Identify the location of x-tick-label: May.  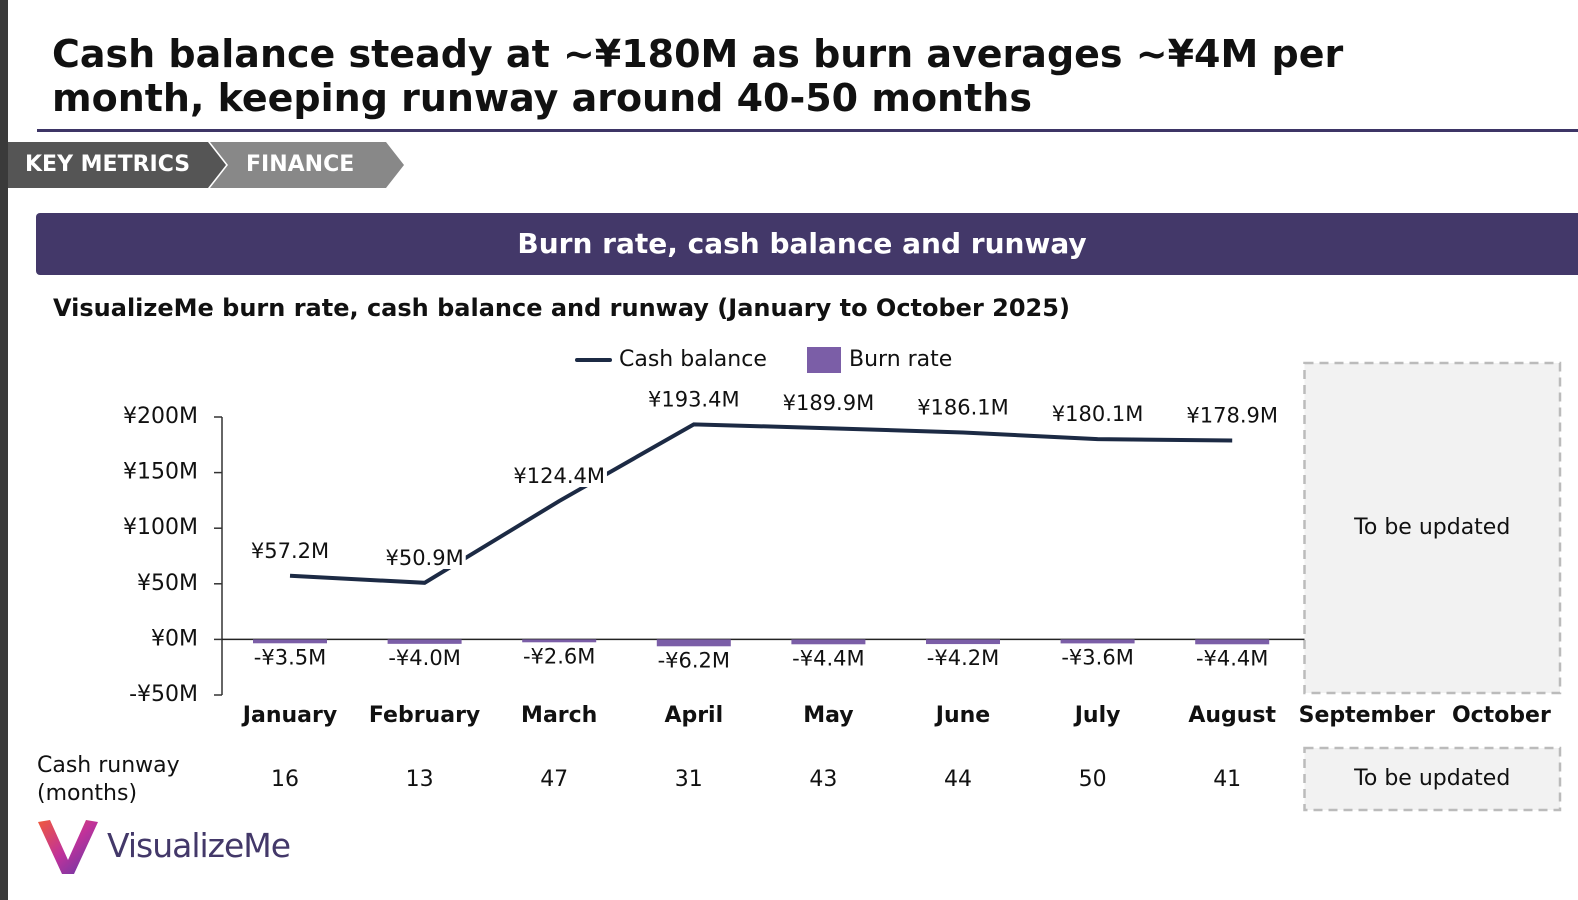
(828, 715).